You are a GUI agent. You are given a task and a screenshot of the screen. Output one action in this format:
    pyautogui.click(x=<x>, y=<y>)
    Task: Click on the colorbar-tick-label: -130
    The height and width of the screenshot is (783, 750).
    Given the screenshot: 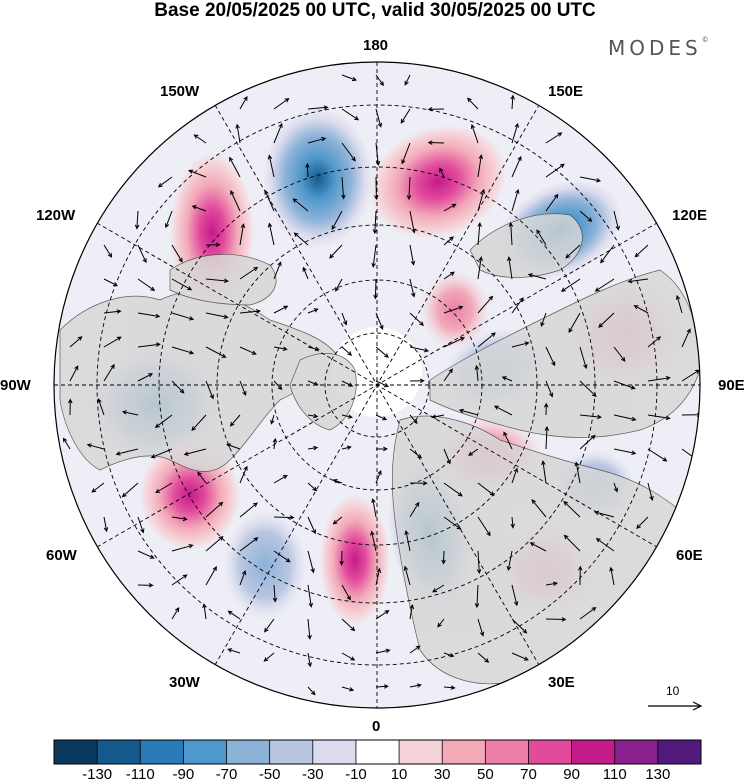 What is the action you would take?
    pyautogui.click(x=97, y=774)
    